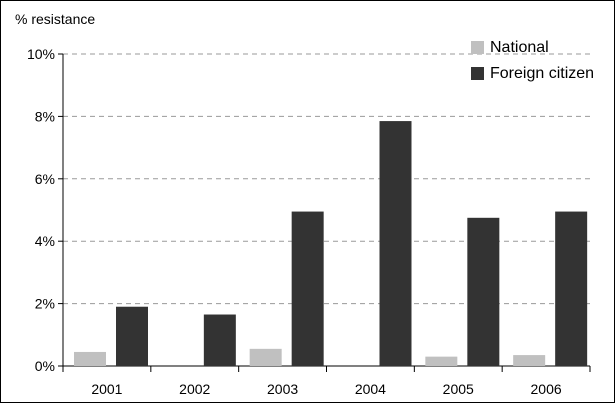 The height and width of the screenshot is (403, 615). I want to click on x-tick-label: 2004, so click(370, 389).